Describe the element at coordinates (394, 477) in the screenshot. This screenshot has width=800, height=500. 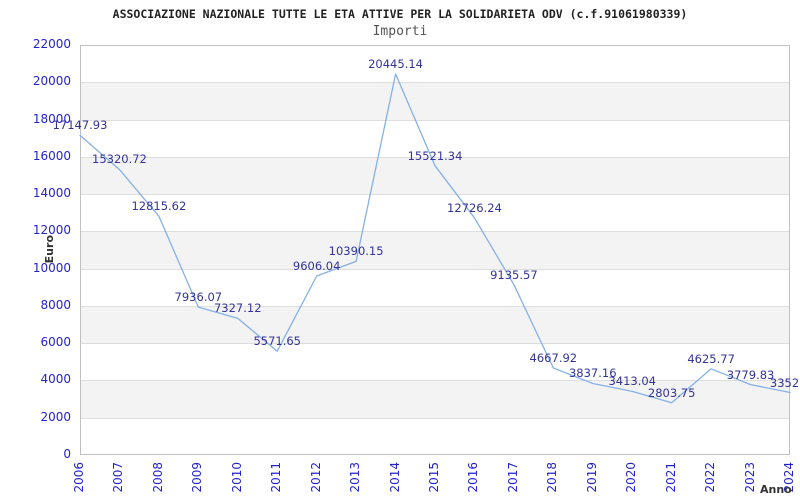
I see `x-tick-label: 2014` at that location.